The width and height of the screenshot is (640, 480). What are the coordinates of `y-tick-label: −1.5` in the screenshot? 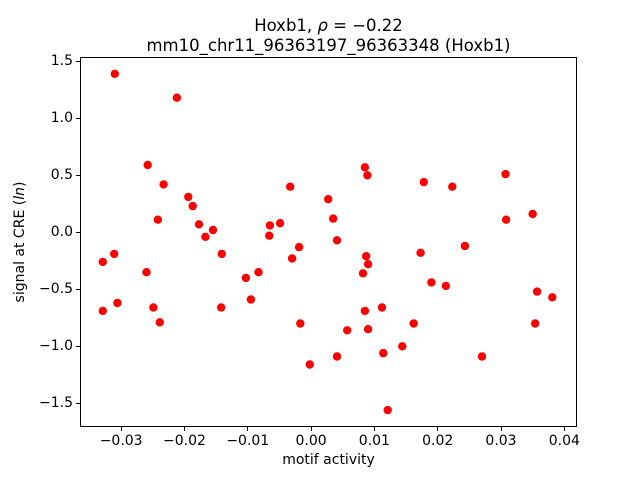 It's located at (56, 403).